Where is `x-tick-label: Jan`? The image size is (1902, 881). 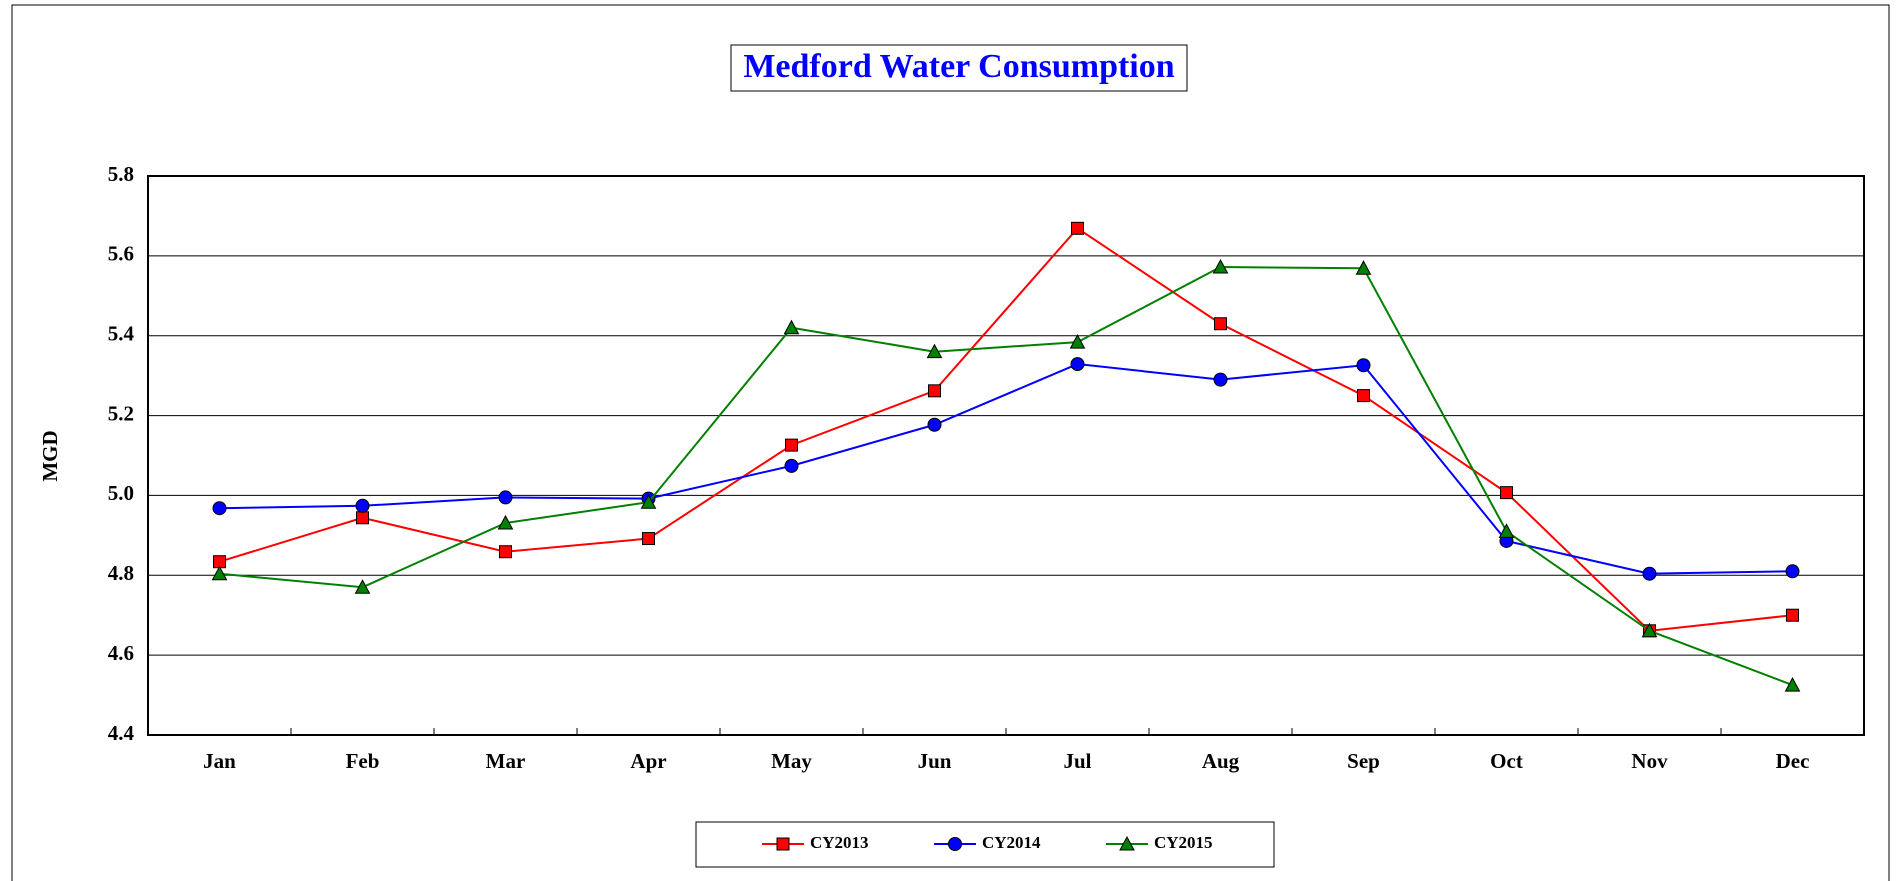 x-tick-label: Jan is located at coordinates (219, 761).